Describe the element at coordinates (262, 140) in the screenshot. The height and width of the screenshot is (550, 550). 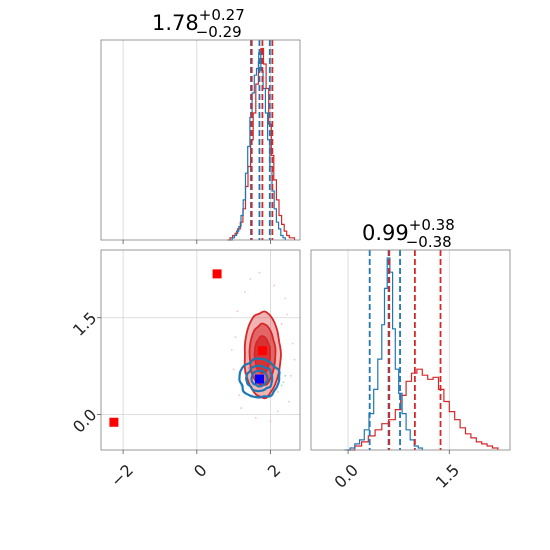
I see `top-quantile-lines` at that location.